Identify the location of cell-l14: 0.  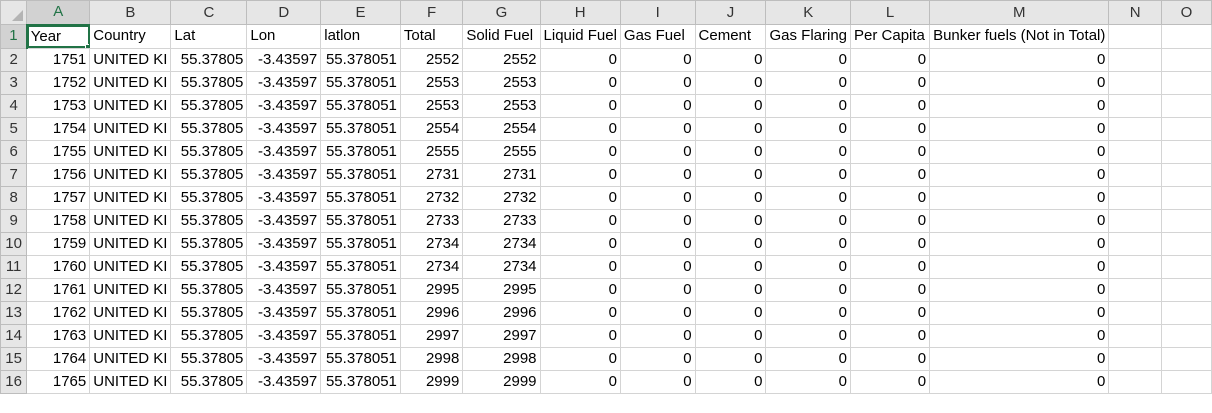
(890, 335).